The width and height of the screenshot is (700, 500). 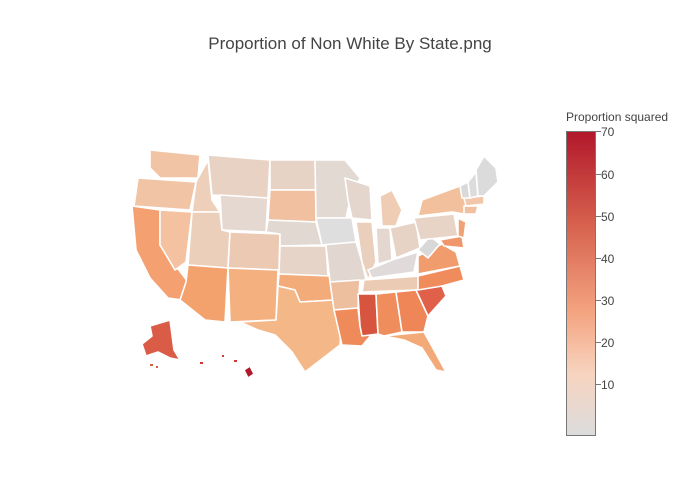 I want to click on colorbar-tick-10: 10, so click(x=608, y=385).